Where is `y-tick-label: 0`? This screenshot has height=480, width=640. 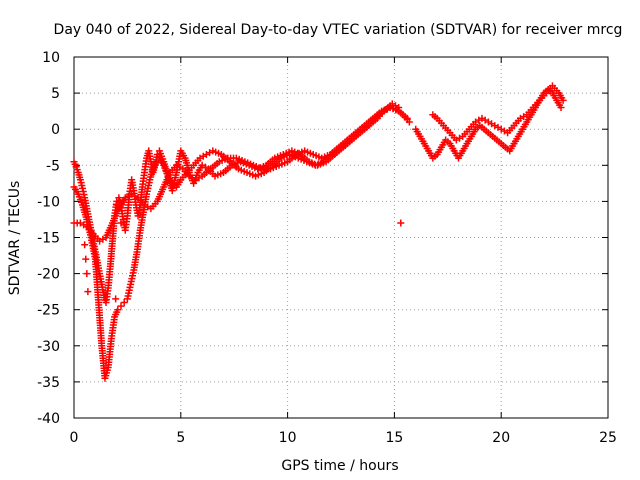 y-tick-label: 0 is located at coordinates (55, 130).